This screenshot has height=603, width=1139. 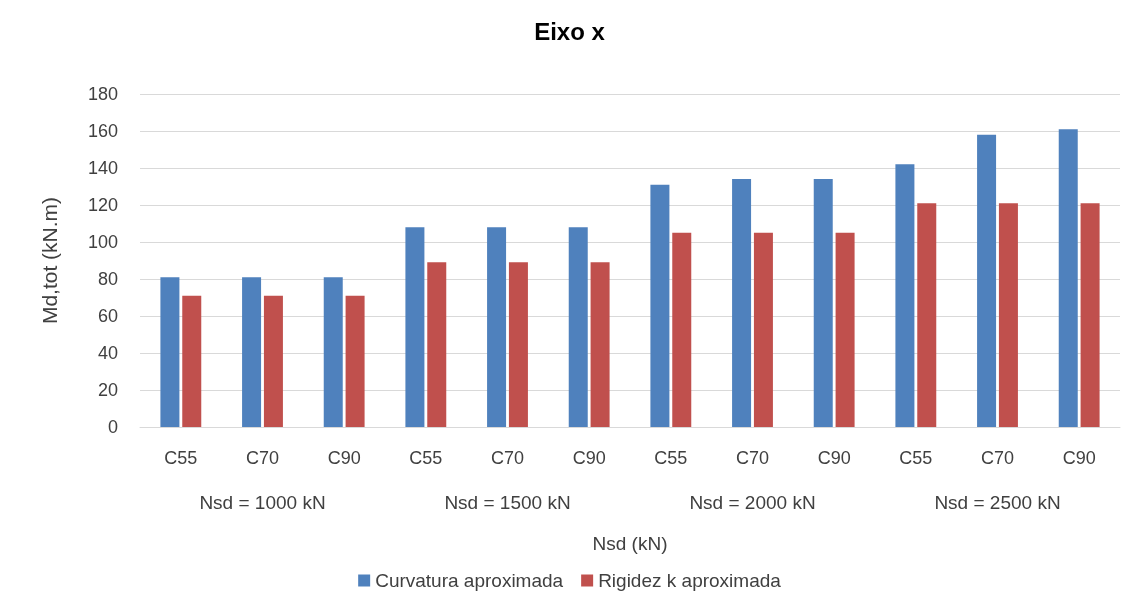 What do you see at coordinates (570, 31) in the screenshot?
I see `chart-title: Eixo x` at bounding box center [570, 31].